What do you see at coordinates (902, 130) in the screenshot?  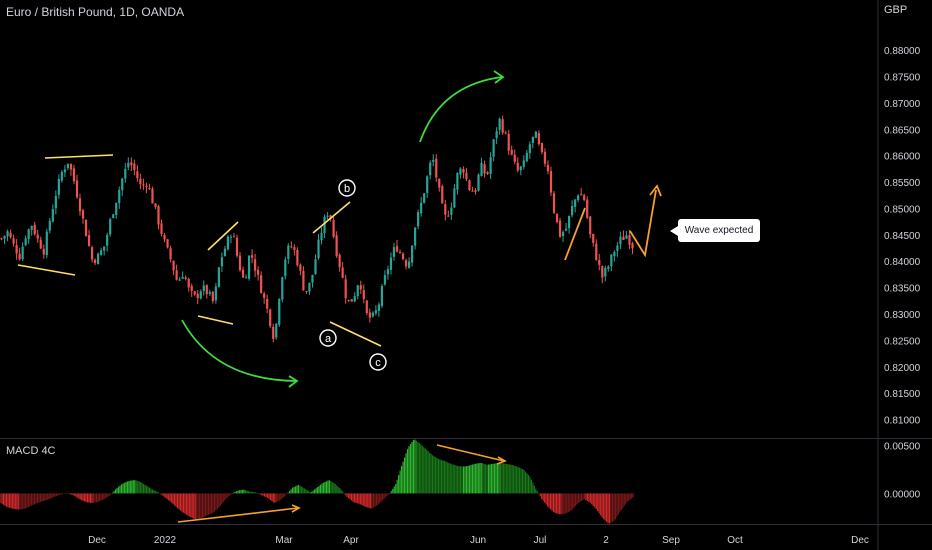 I see `price-tick-label: 0.86500` at bounding box center [902, 130].